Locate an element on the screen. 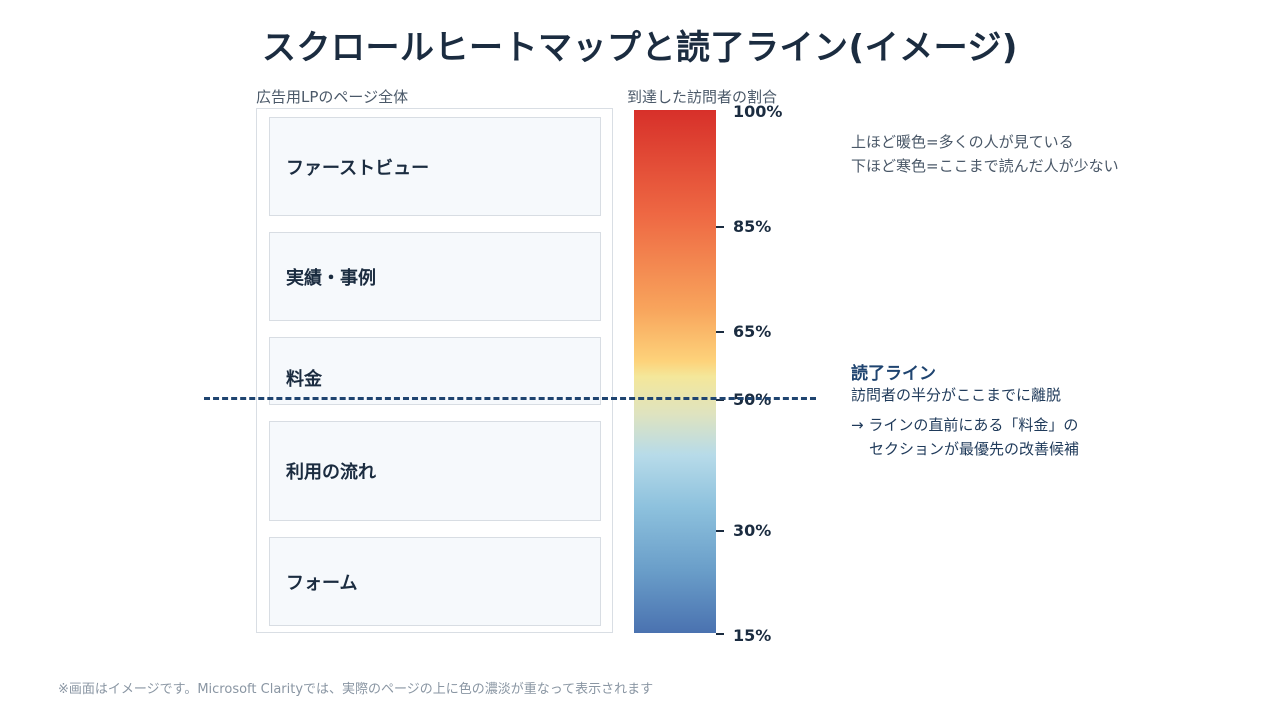 The height and width of the screenshot is (720, 1280). reach-bar-label: 到達した訪問者の割合 is located at coordinates (702, 97).